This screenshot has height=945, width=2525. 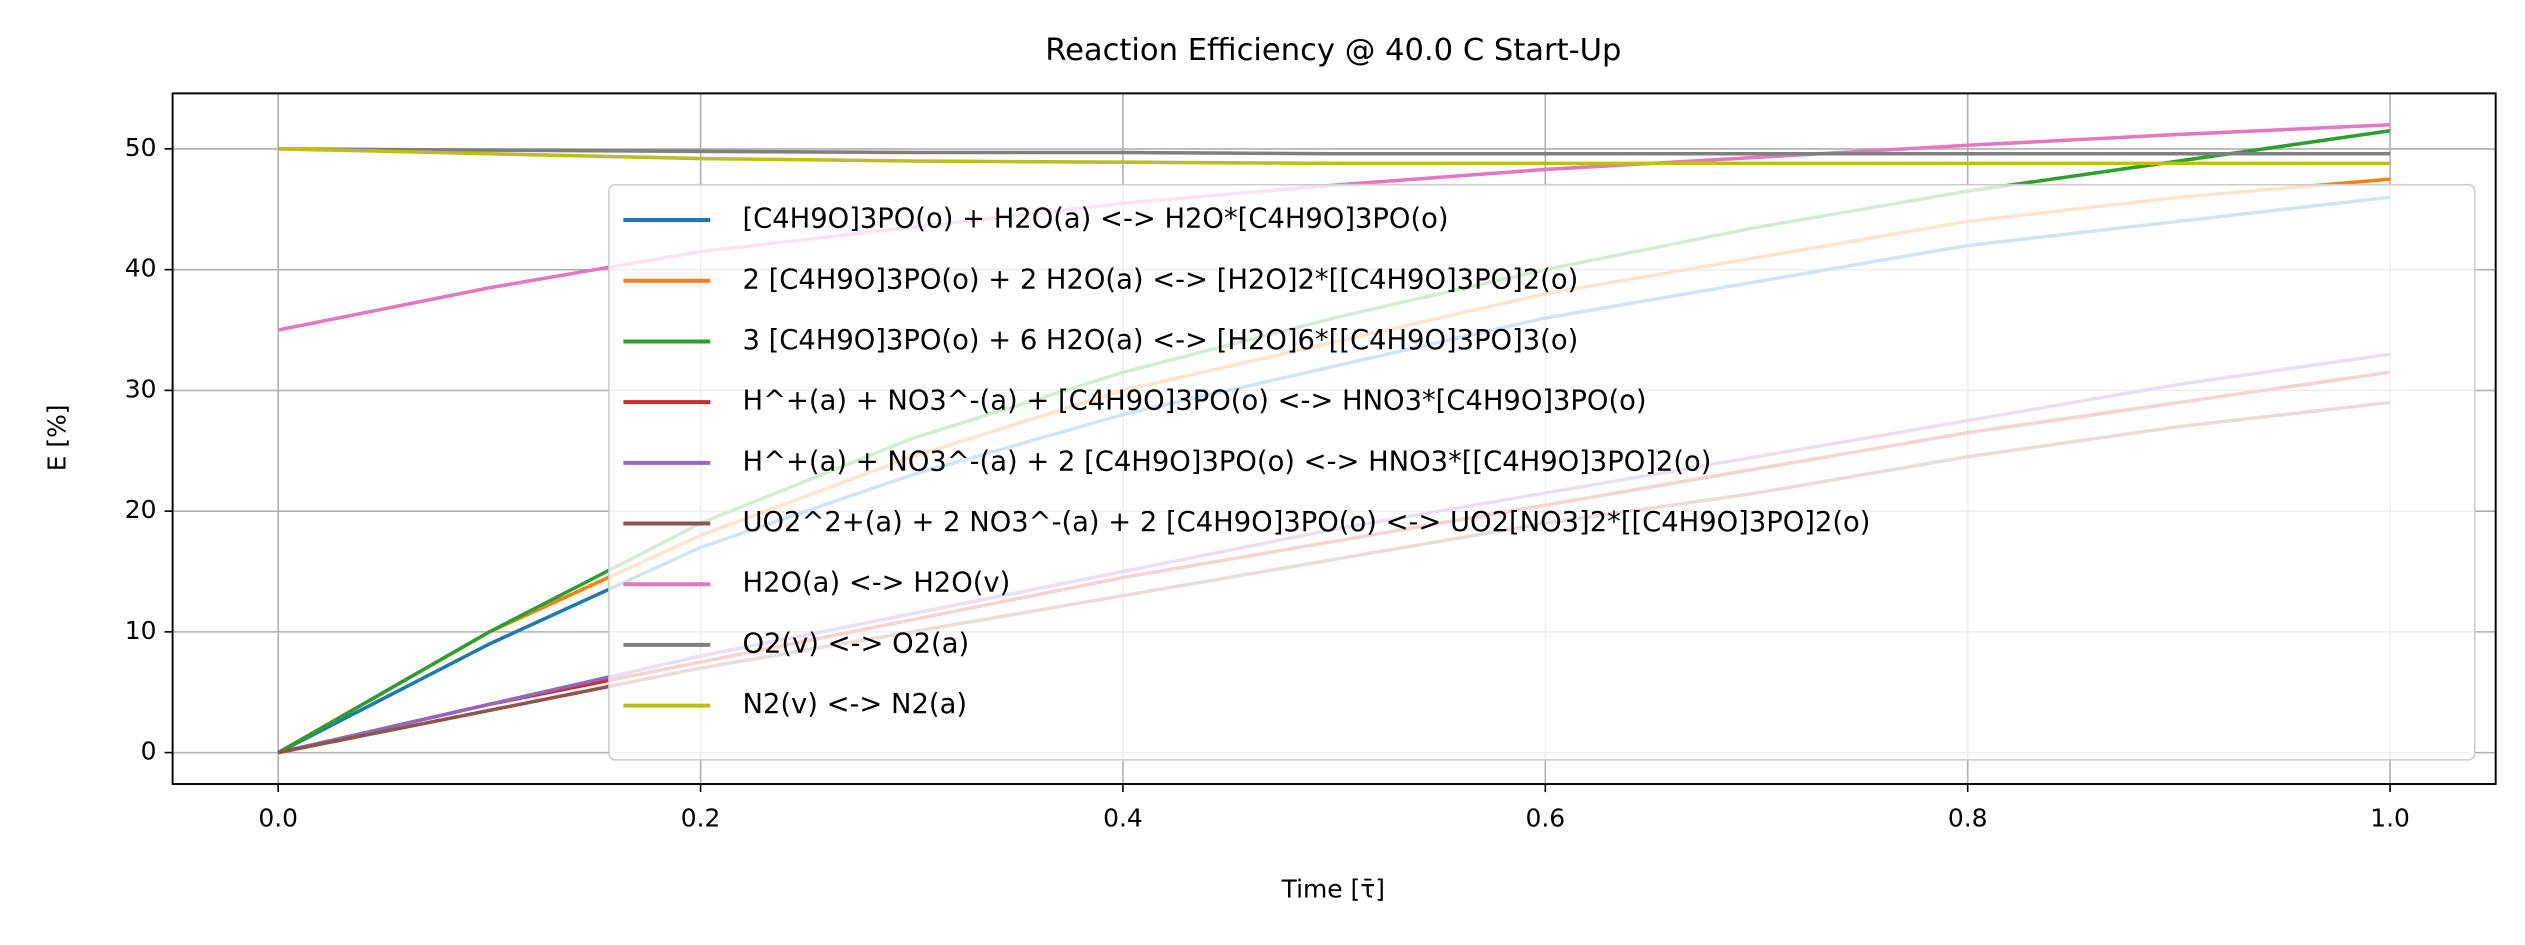 I want to click on x-tick-label: 1.0, so click(x=2390, y=817).